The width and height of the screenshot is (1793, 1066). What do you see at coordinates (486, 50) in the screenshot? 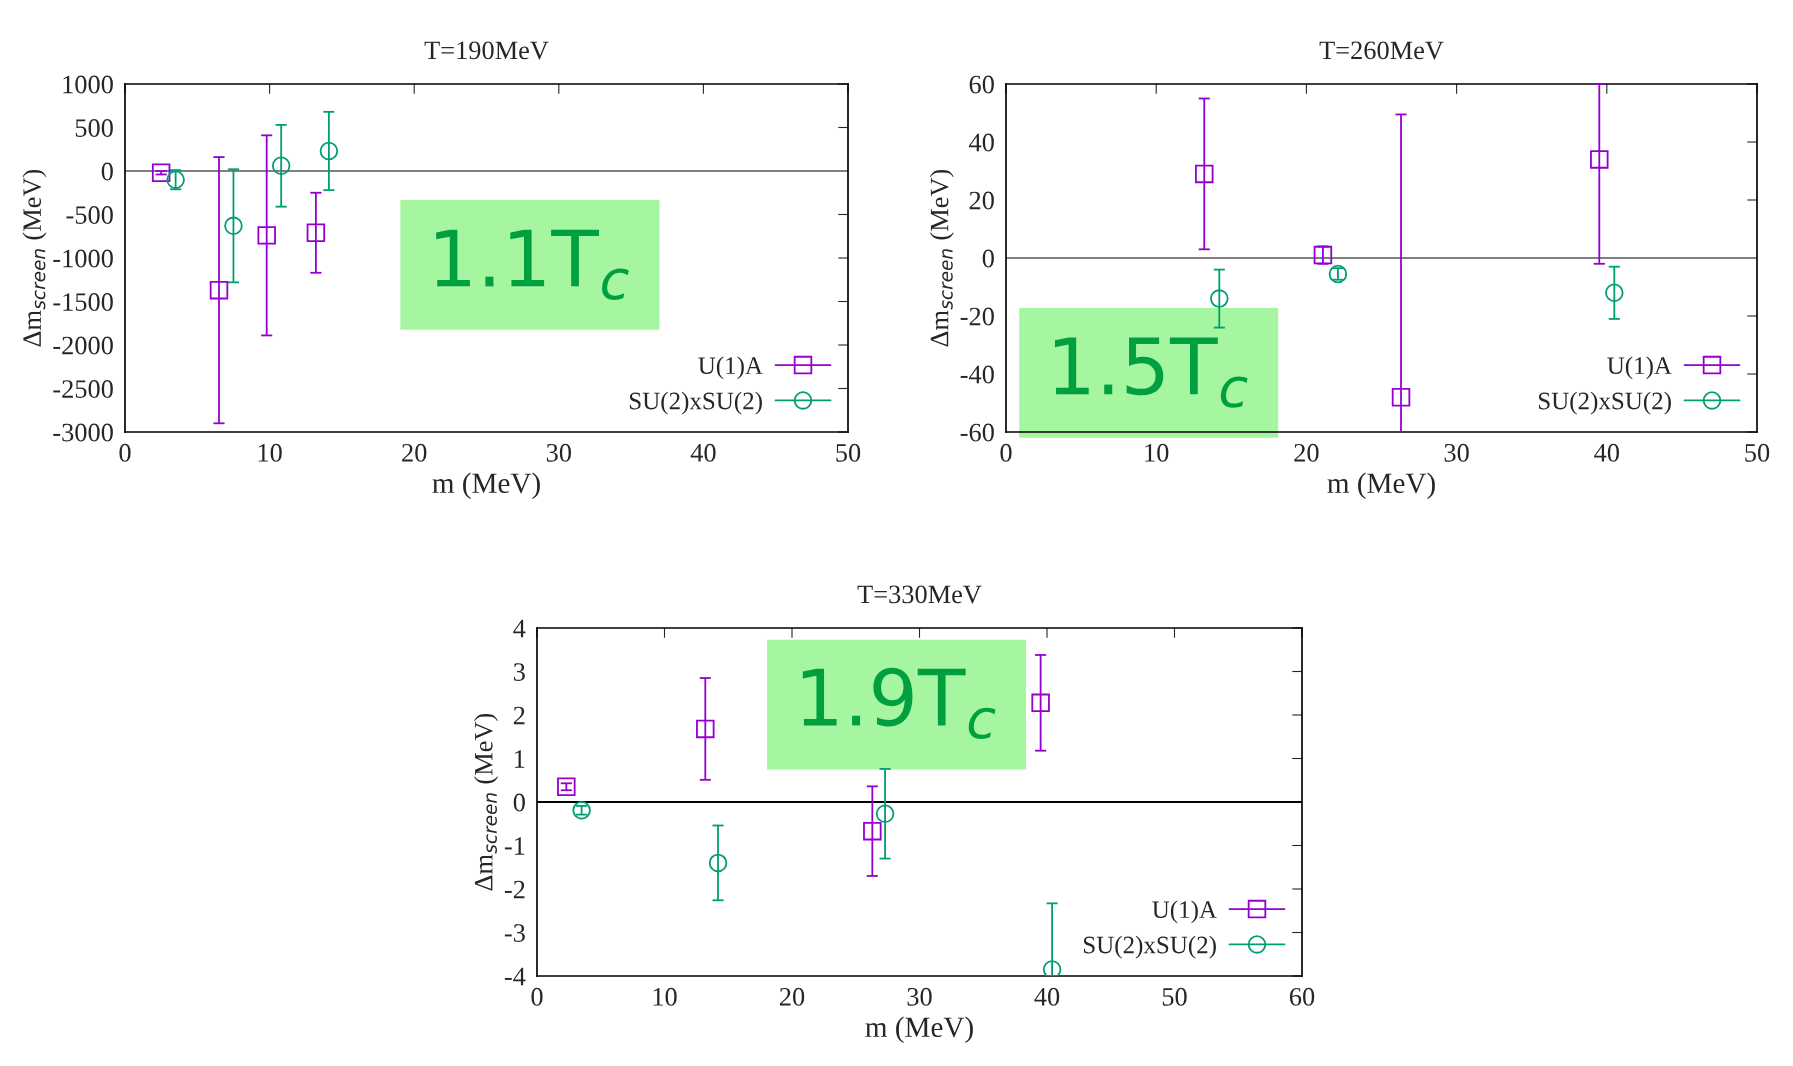
I see `chart-title: T=190MeV` at bounding box center [486, 50].